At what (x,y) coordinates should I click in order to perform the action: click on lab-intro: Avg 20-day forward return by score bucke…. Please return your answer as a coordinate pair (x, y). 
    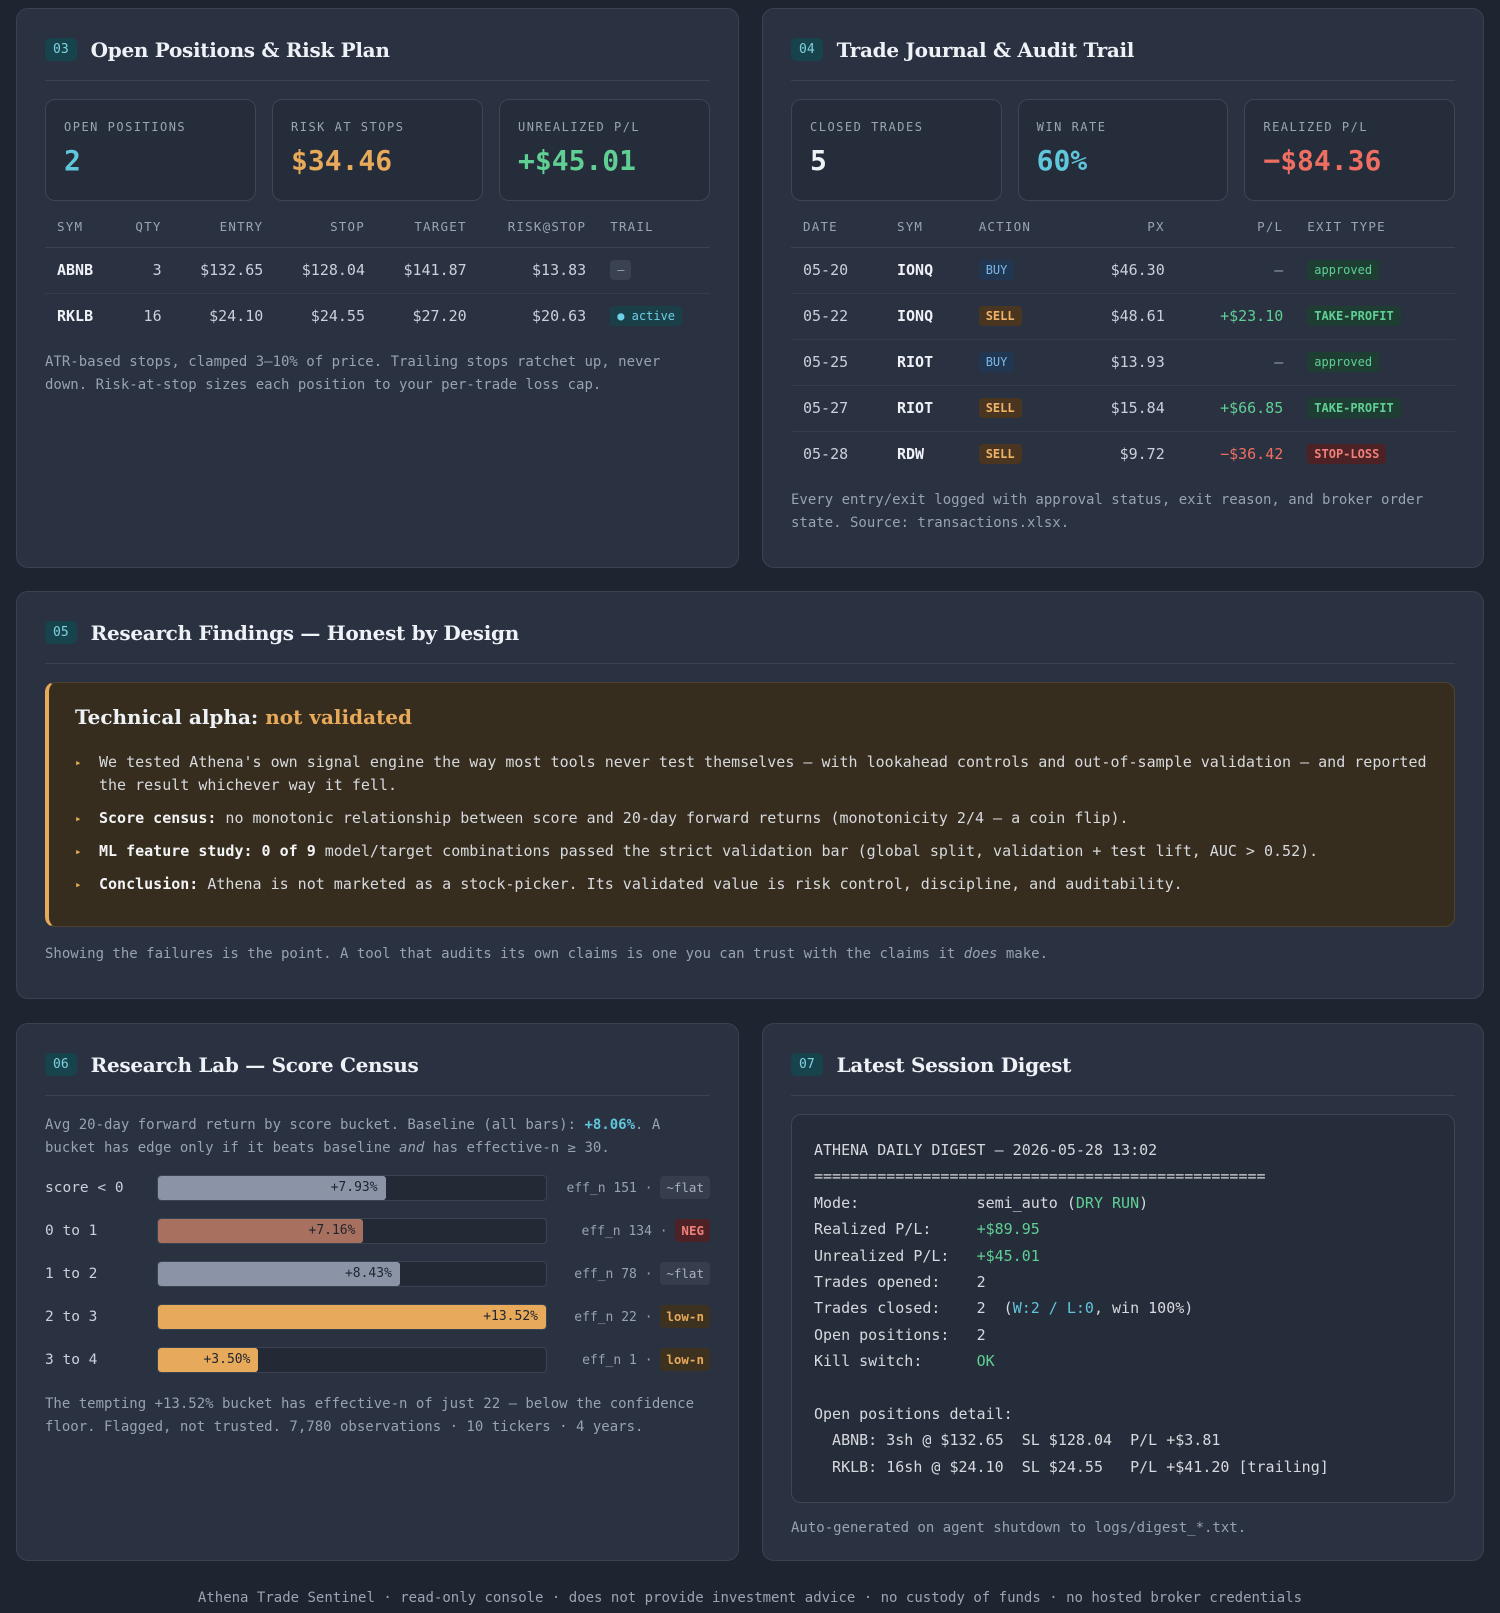
    Looking at the image, I should click on (377, 1137).